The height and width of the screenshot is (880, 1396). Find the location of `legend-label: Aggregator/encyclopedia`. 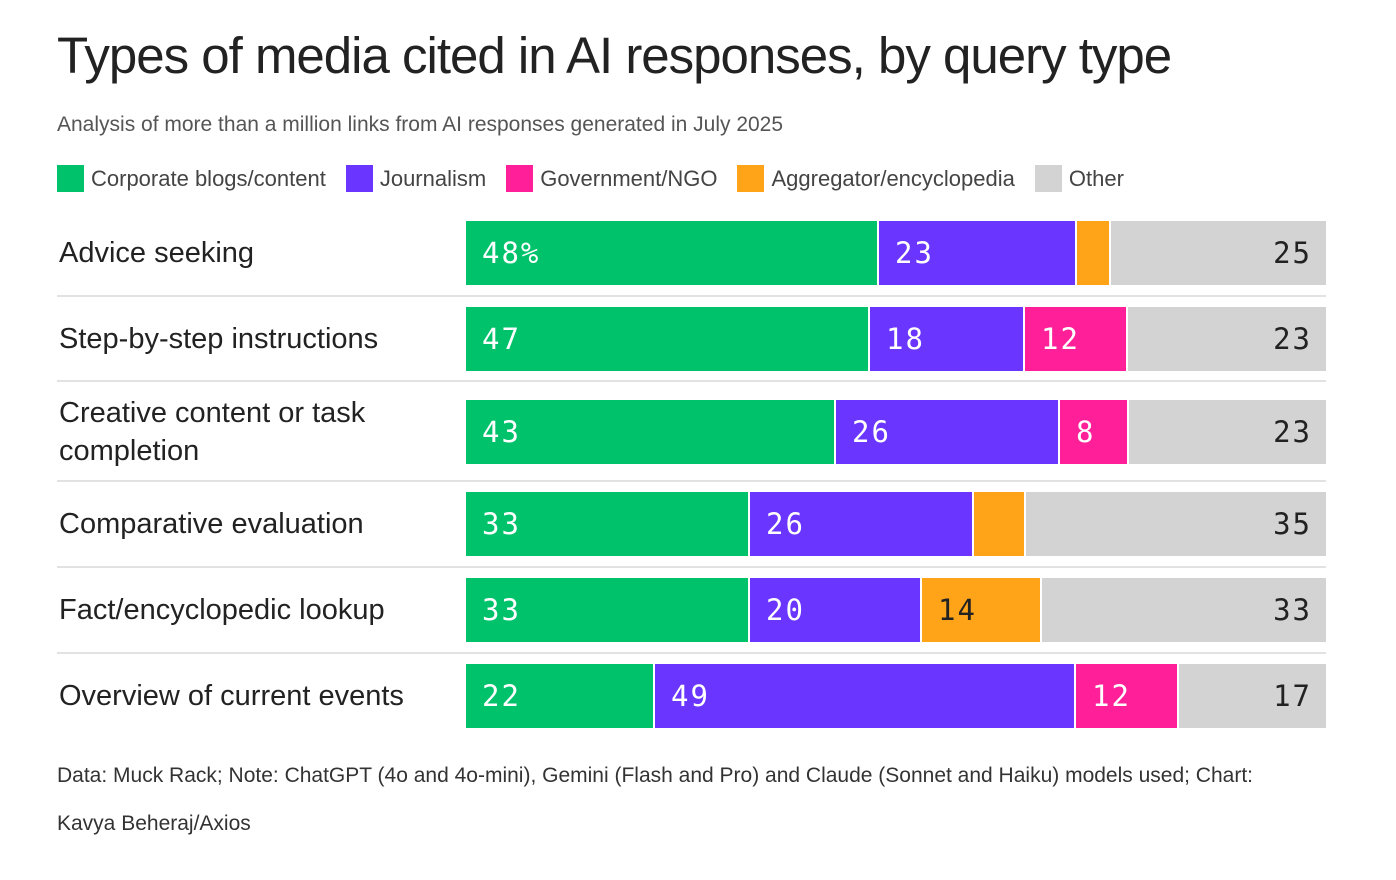

legend-label: Aggregator/encyclopedia is located at coordinates (893, 178).